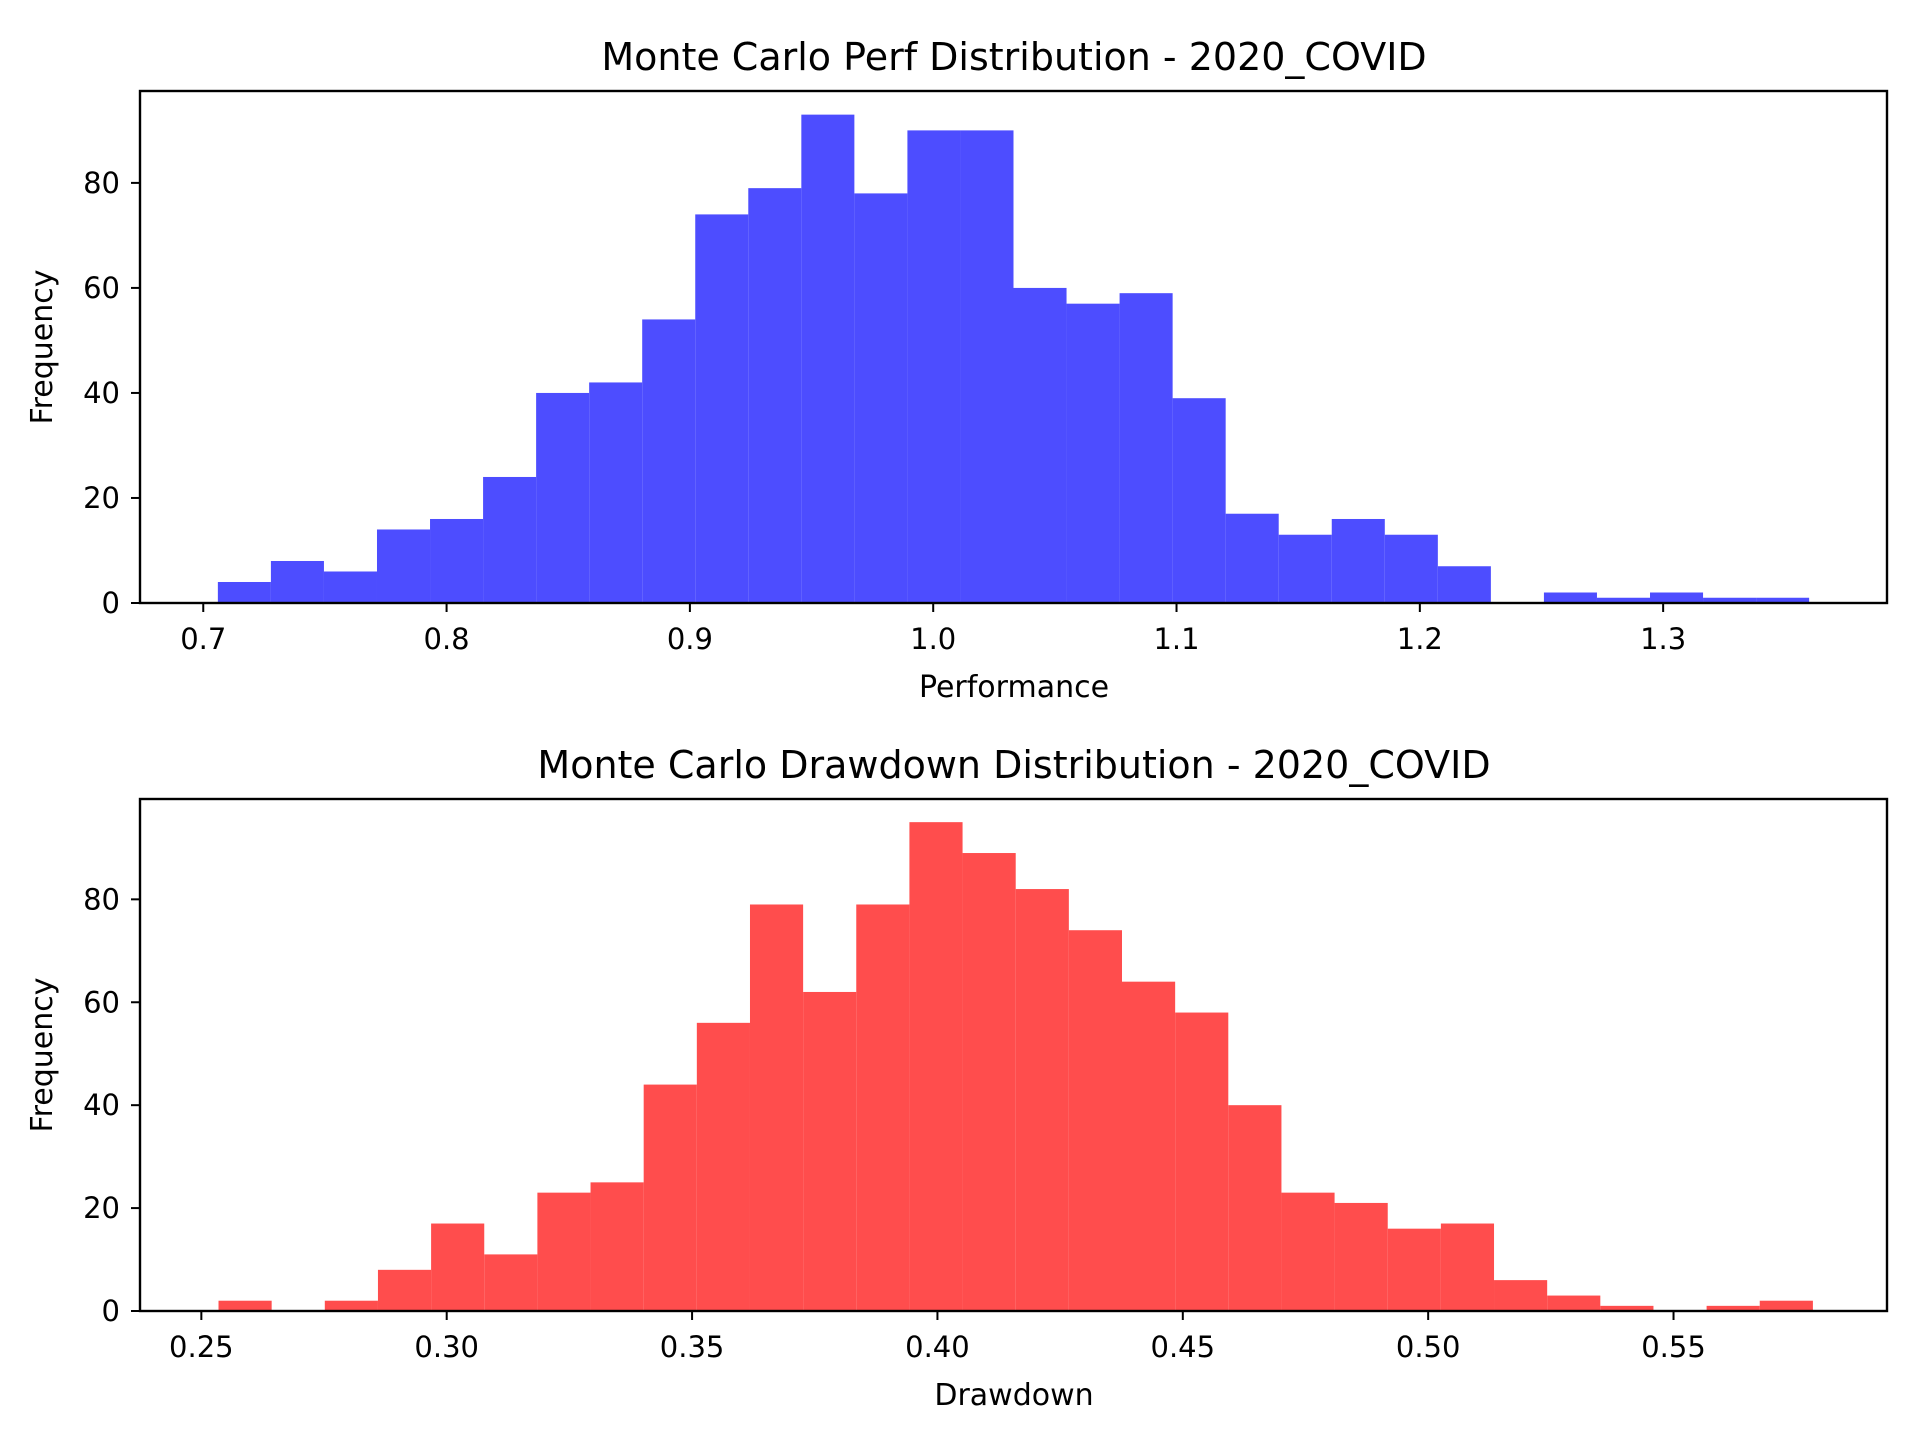 The width and height of the screenshot is (1907, 1441). Describe the element at coordinates (1420, 639) in the screenshot. I see `perf-x-tick-label: 1.2` at that location.